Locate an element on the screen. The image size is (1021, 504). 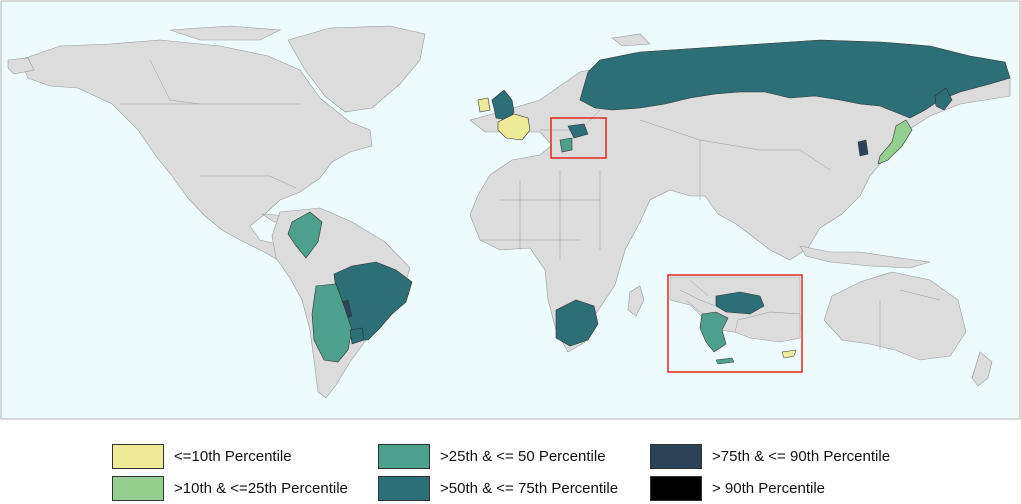
legend-item-p90: >75th & <= 90th Percentile is located at coordinates (770, 456).